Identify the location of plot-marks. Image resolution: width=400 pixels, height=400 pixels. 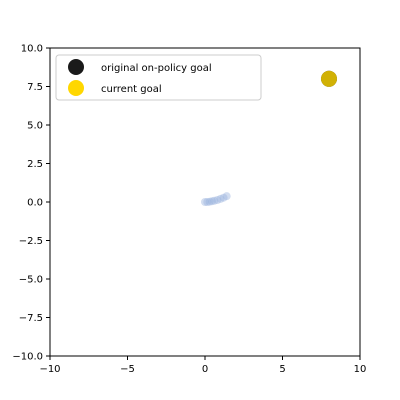
(269, 138).